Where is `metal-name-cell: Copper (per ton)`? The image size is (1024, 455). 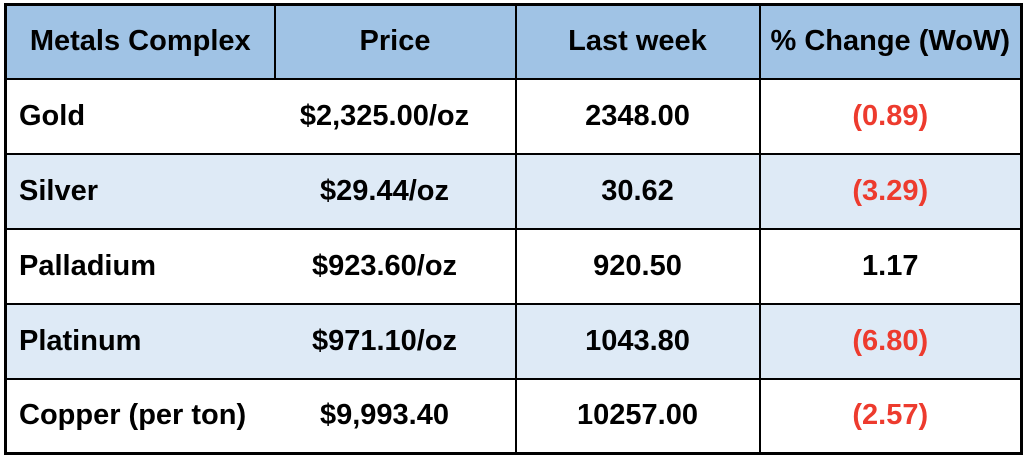
metal-name-cell: Copper (per ton) is located at coordinates (139, 416).